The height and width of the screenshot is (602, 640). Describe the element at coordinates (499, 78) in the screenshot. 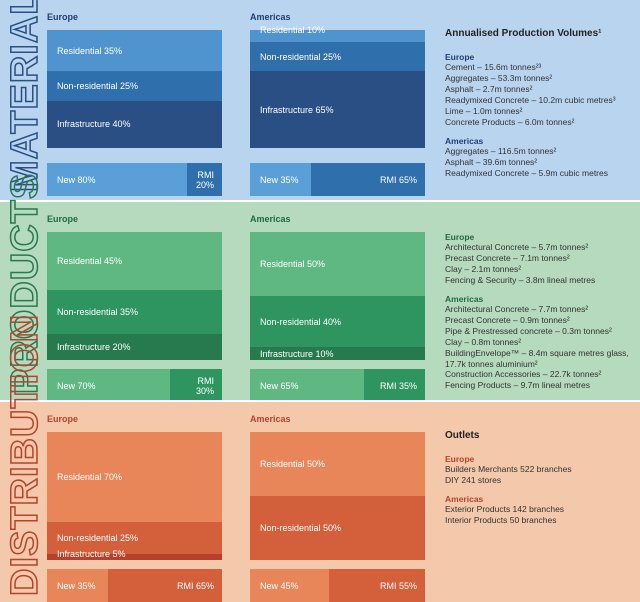

I see `notes-item: Aggregates – 53.3m tonnes²` at that location.